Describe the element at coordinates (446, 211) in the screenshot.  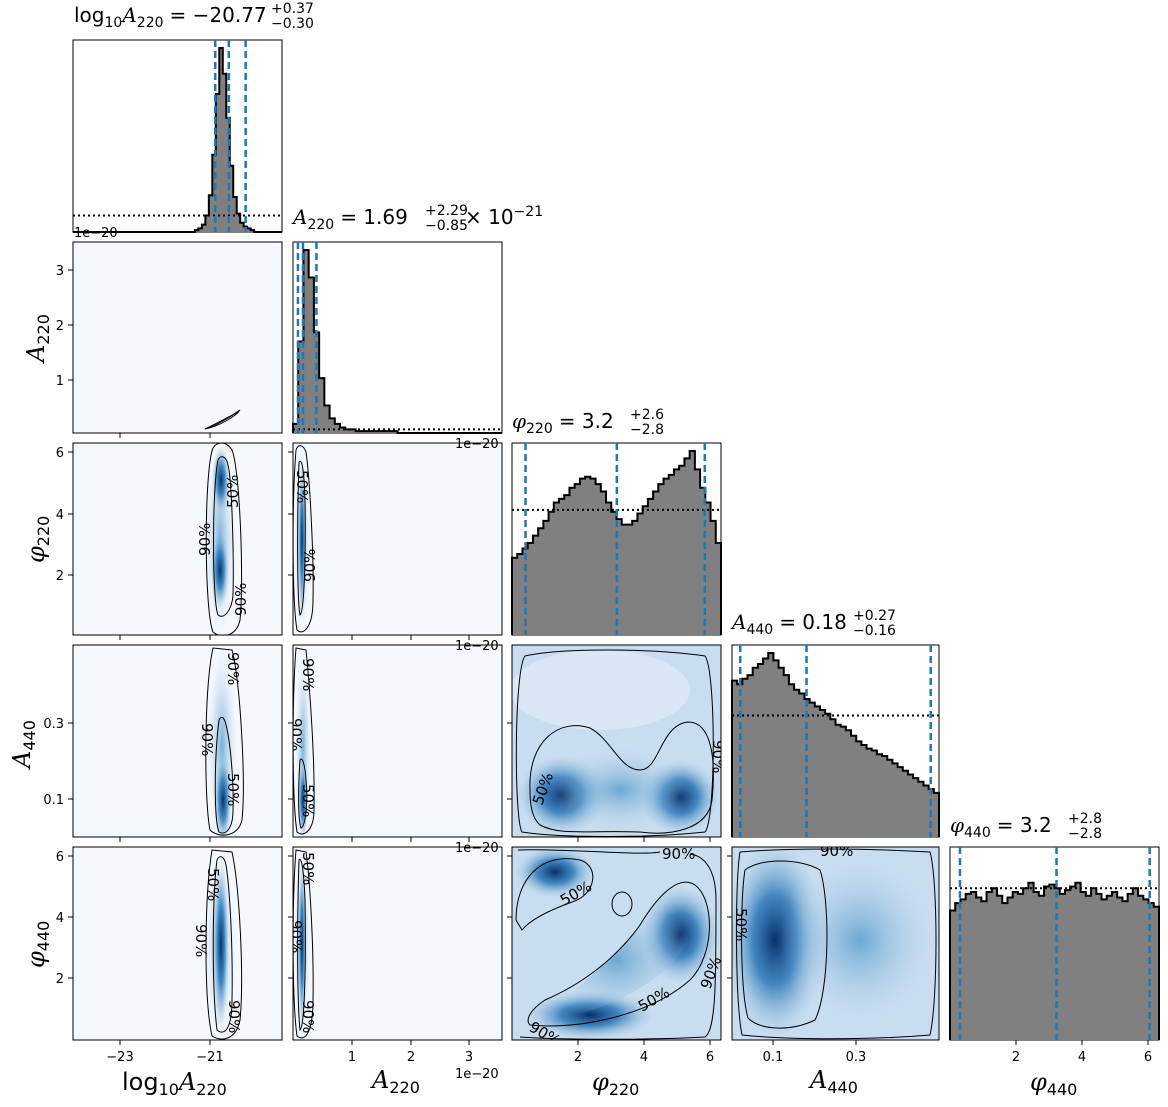
I see `svg-text: +2.29` at that location.